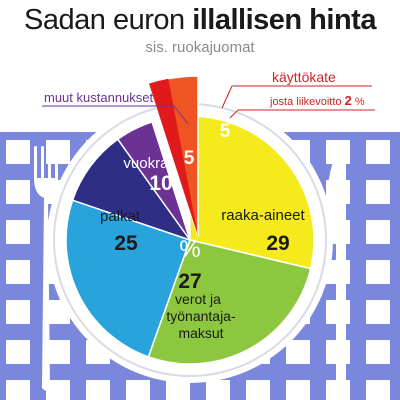  What do you see at coordinates (189, 158) in the screenshot?
I see `muut-value-label: 5` at bounding box center [189, 158].